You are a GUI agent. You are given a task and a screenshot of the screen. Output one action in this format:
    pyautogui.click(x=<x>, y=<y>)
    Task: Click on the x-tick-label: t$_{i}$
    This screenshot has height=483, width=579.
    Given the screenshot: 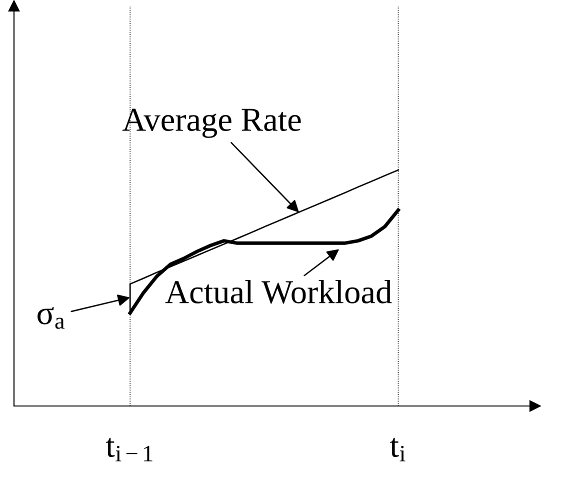 What is the action you would take?
    pyautogui.click(x=398, y=450)
    